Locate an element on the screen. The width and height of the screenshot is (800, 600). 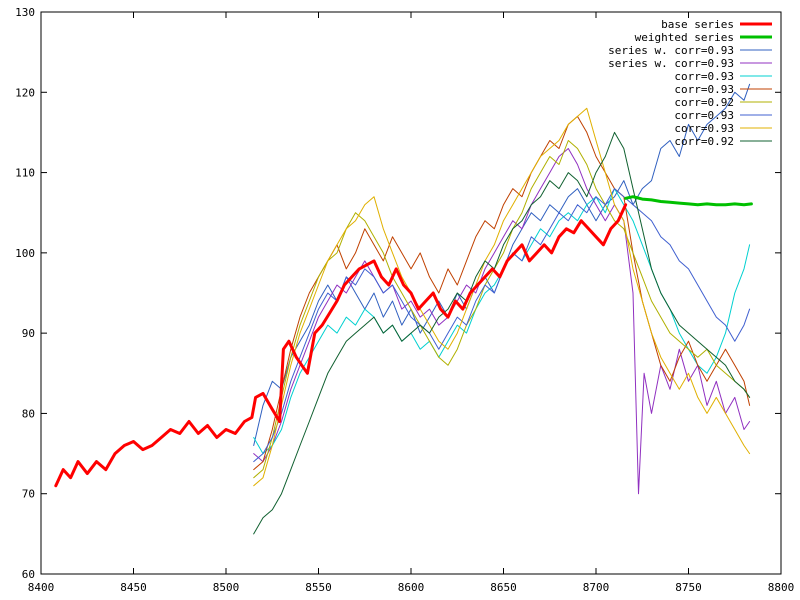
legend-label-2: weighted series is located at coordinates (684, 37).